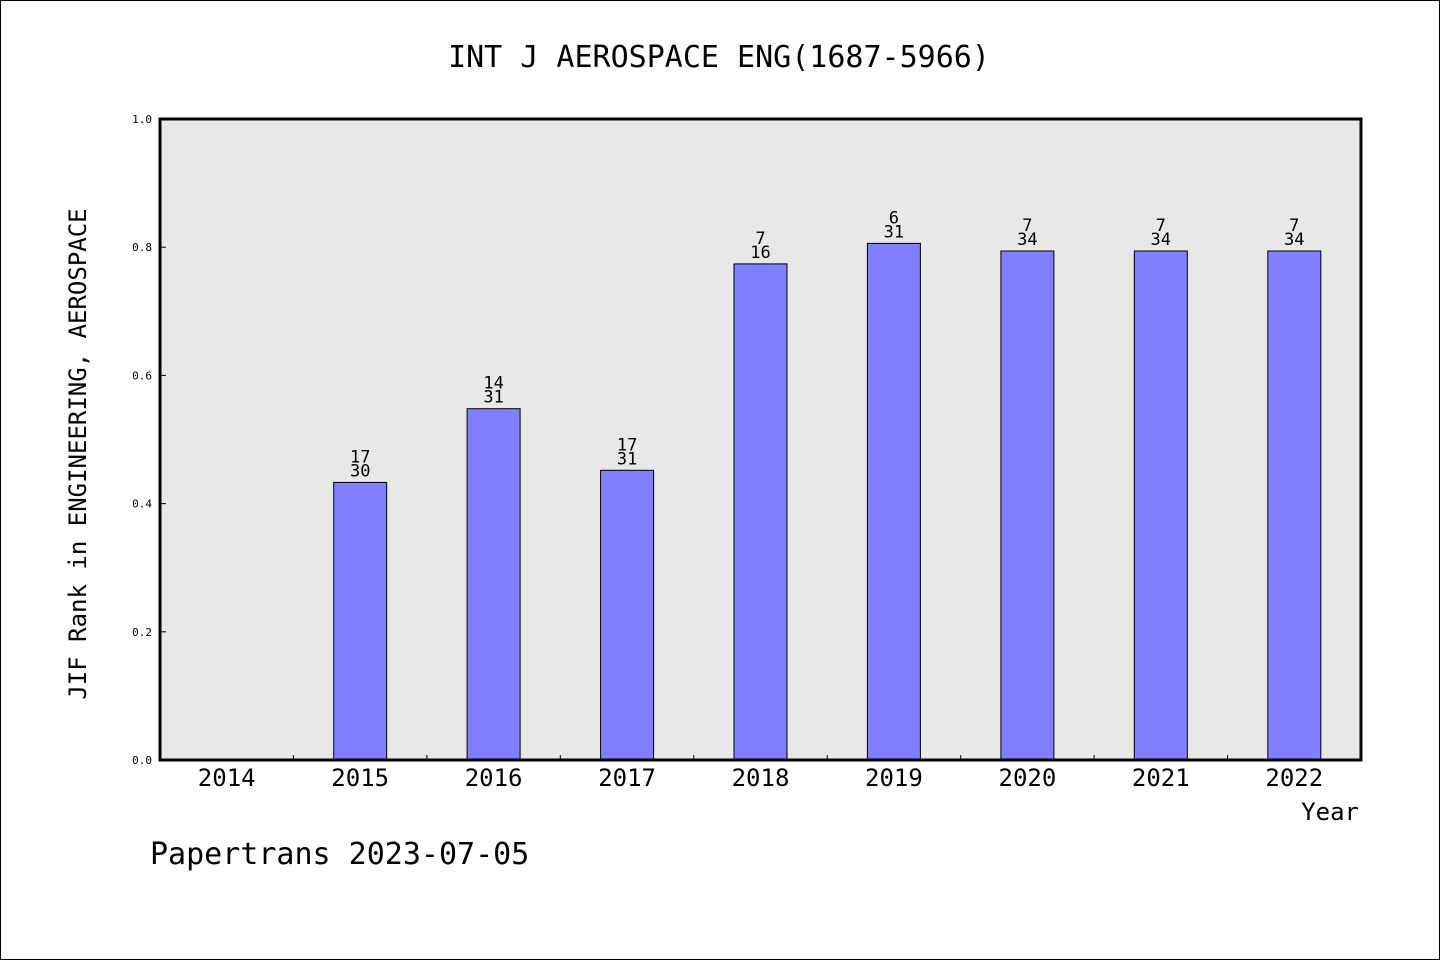 Image resolution: width=1440 pixels, height=960 pixels. I want to click on x-tick-label: 2022, so click(1294, 778).